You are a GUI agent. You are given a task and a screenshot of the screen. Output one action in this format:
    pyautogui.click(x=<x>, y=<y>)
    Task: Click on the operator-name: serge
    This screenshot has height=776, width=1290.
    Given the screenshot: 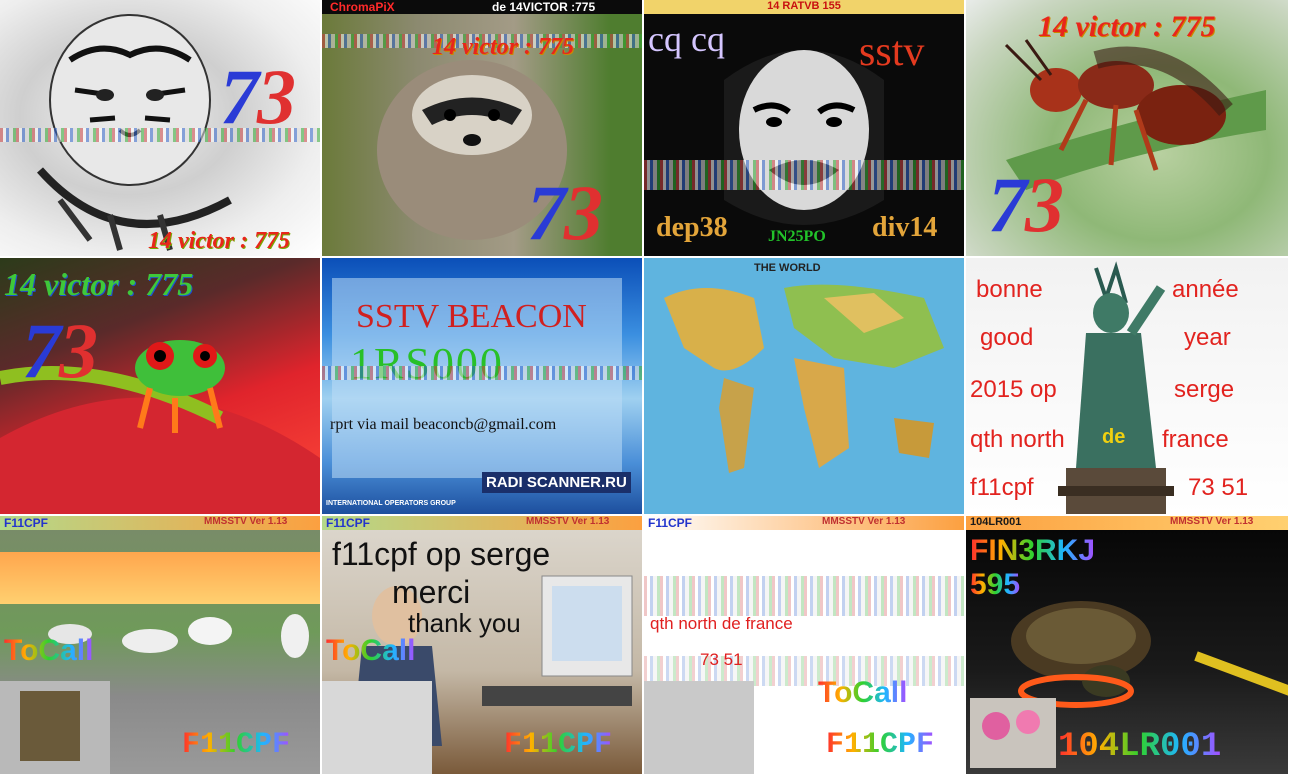 What is the action you would take?
    pyautogui.click(x=1204, y=389)
    